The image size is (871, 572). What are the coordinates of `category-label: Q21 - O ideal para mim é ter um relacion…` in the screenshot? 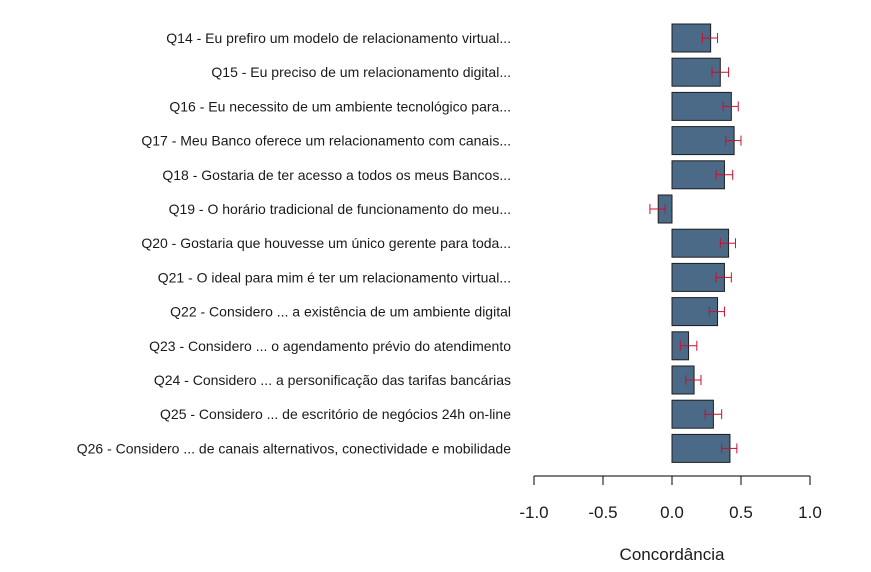 It's located at (334, 277).